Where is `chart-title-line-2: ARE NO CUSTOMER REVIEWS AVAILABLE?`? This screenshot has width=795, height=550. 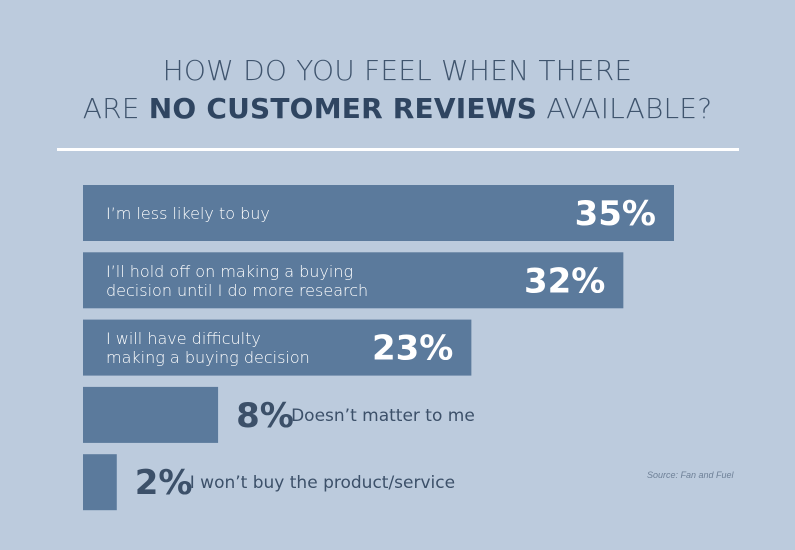 chart-title-line-2: ARE NO CUSTOMER REVIEWS AVAILABLE? is located at coordinates (397, 109).